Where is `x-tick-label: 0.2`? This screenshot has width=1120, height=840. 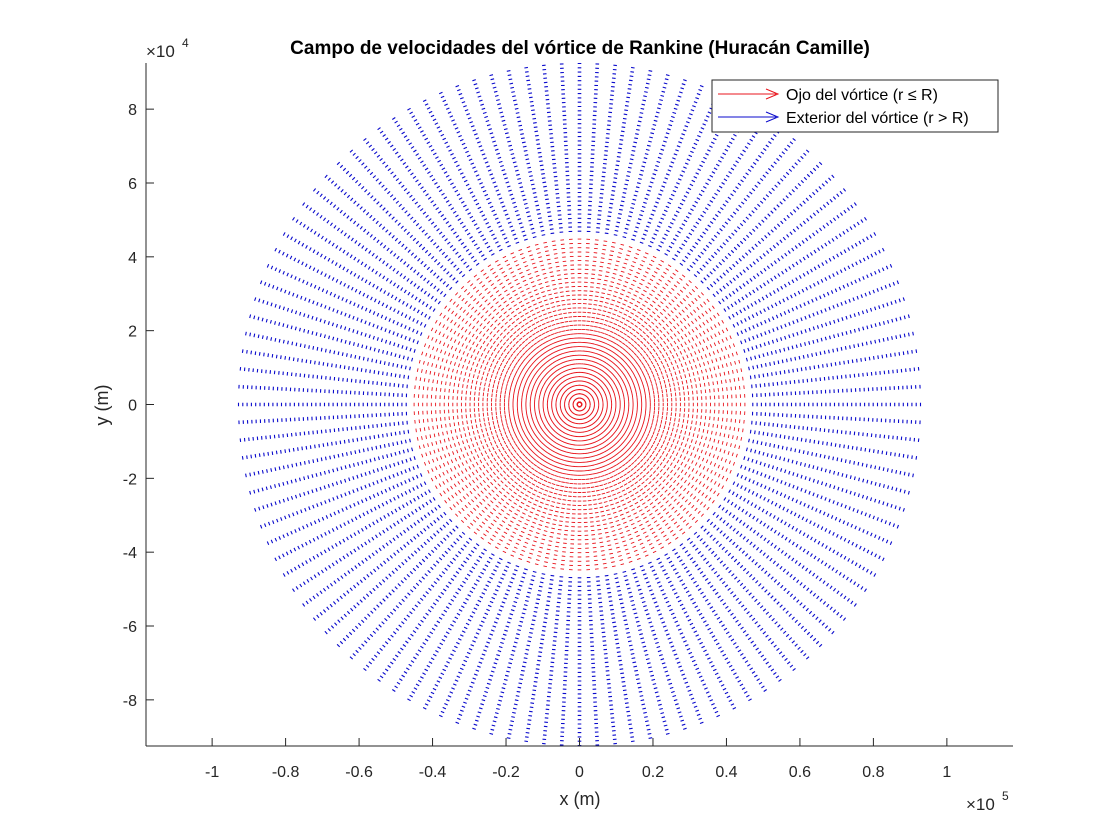
x-tick-label: 0.2 is located at coordinates (653, 772).